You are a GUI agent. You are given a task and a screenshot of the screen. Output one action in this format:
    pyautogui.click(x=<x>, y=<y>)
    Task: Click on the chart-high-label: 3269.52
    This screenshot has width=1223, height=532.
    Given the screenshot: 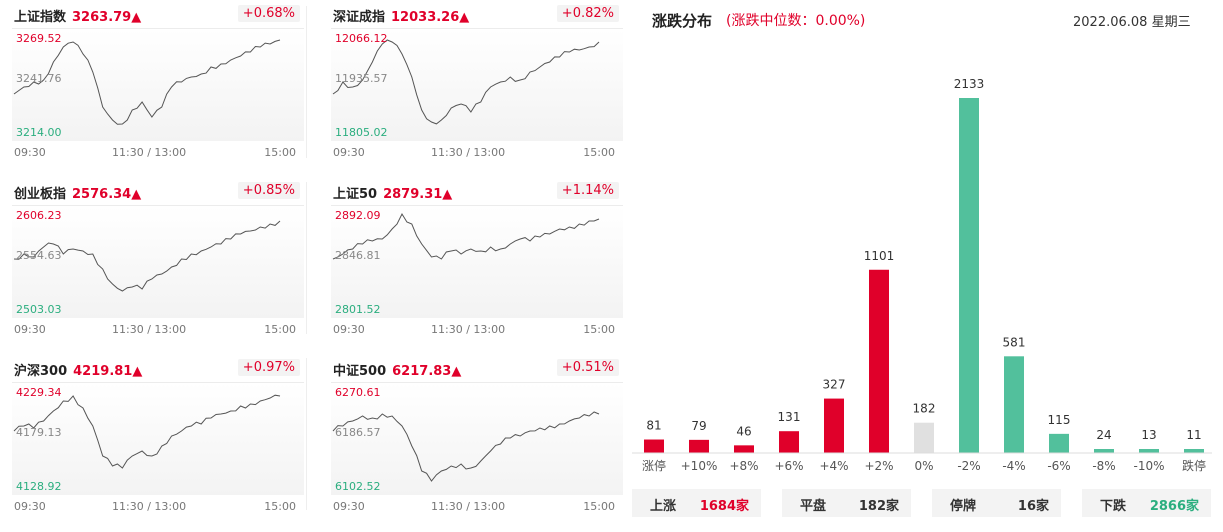 What is the action you would take?
    pyautogui.click(x=39, y=38)
    